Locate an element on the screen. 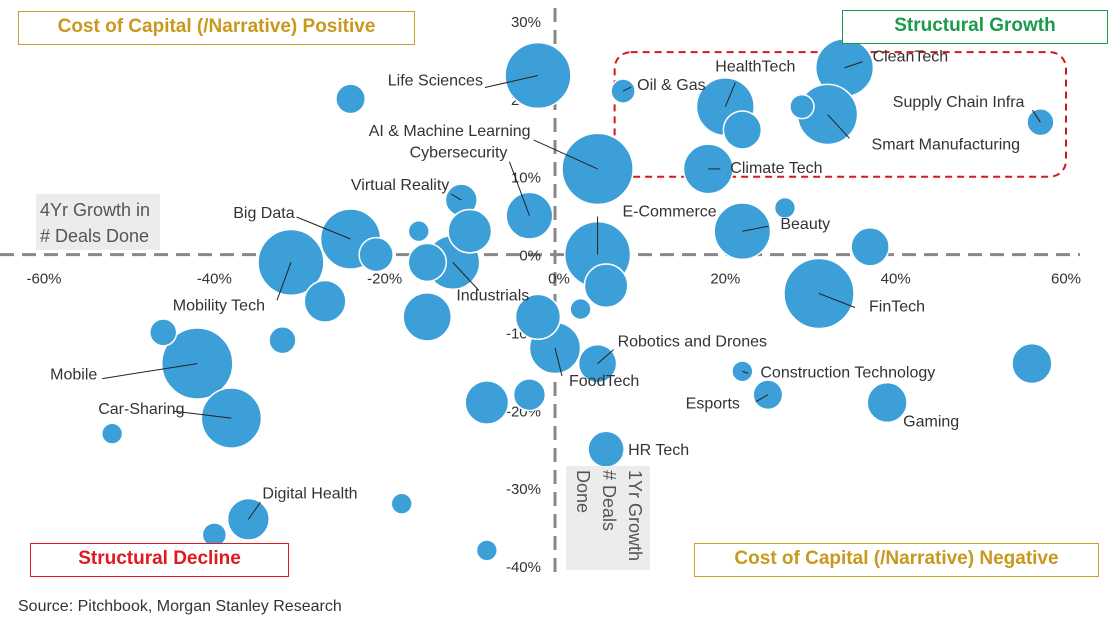  y-tick-label: -30% is located at coordinates (523, 489).